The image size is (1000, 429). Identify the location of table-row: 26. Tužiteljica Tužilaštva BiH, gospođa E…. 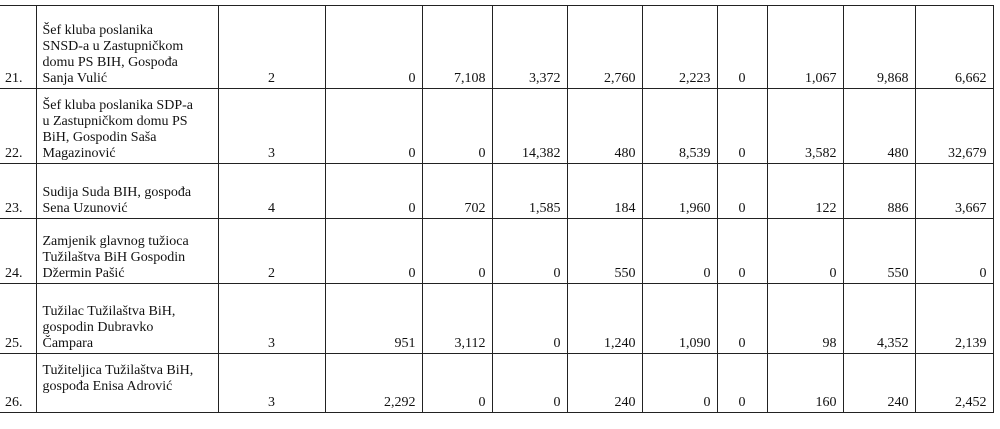
(497, 383).